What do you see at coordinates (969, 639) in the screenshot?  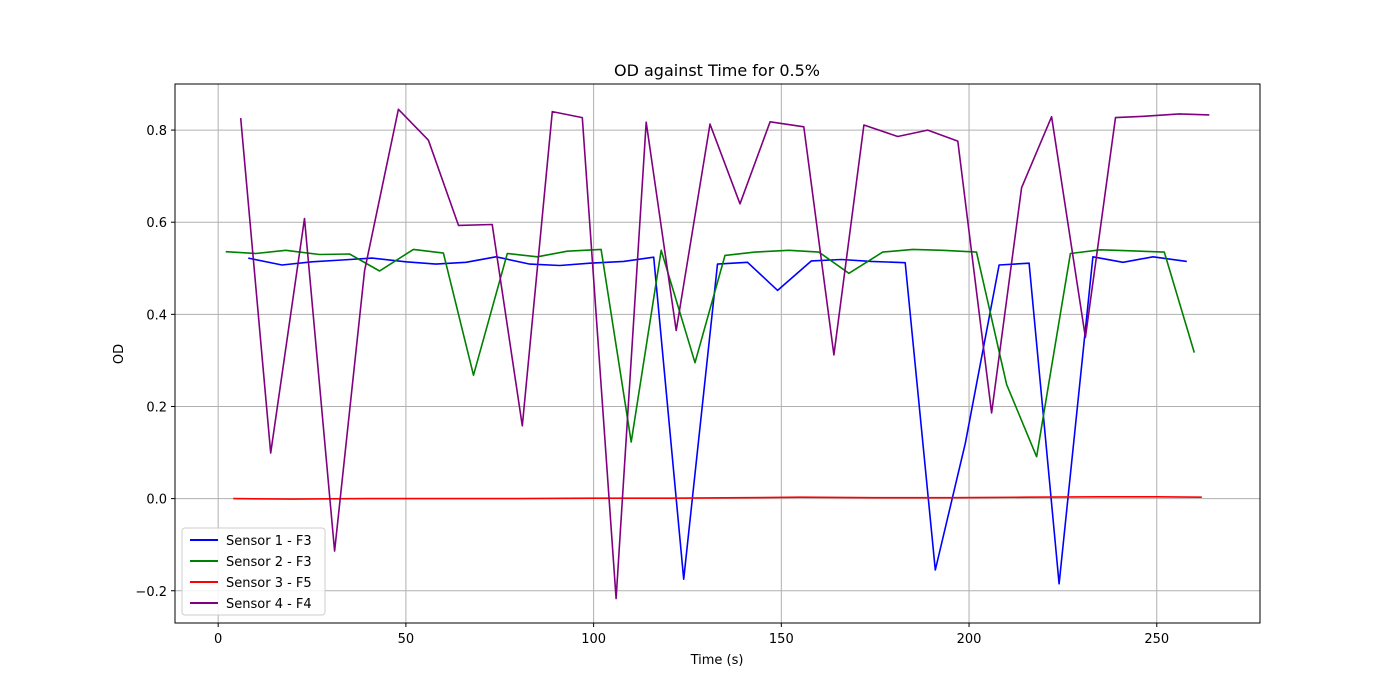 I see `x-tick-label: 200` at bounding box center [969, 639].